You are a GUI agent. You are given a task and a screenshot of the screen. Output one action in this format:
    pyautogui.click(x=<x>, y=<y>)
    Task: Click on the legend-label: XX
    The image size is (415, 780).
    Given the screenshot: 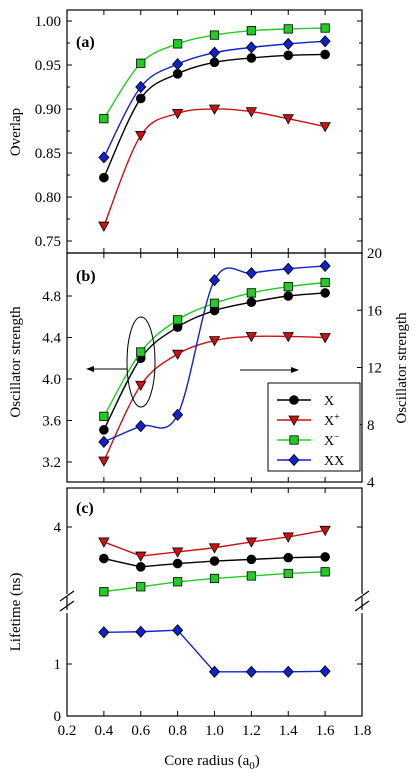 What is the action you would take?
    pyautogui.click(x=334, y=461)
    